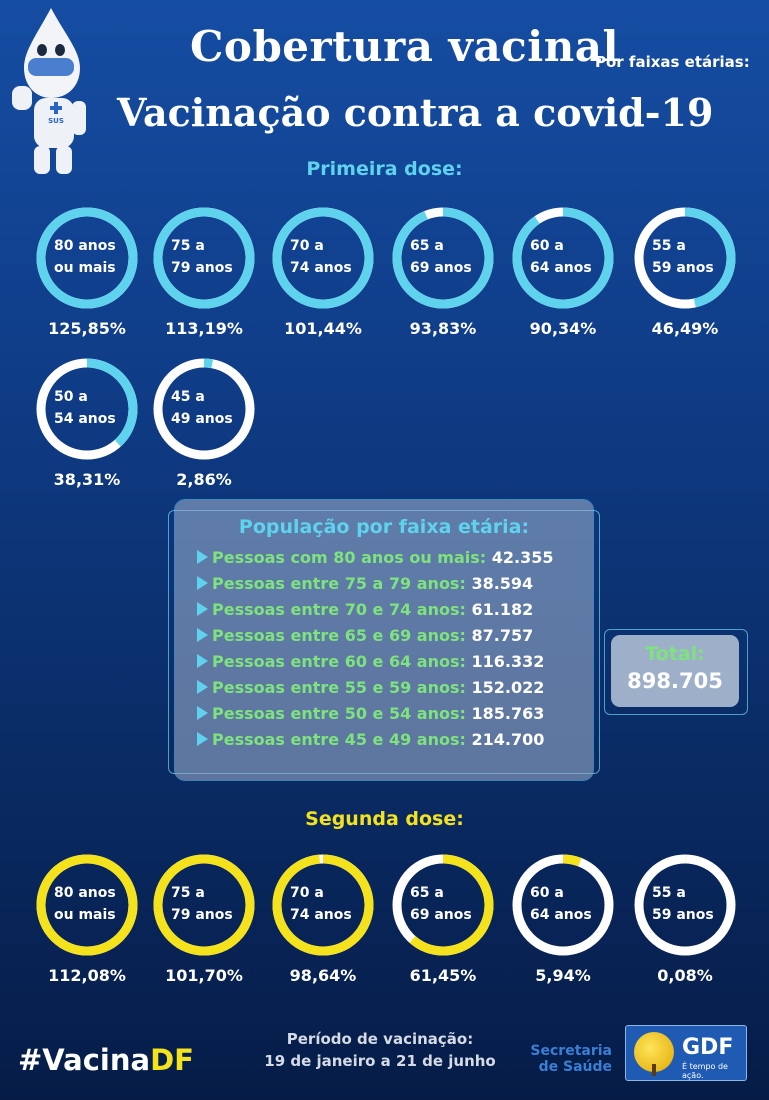  I want to click on population-label: Pessoas entre 70 e 74 anos:, so click(339, 609).